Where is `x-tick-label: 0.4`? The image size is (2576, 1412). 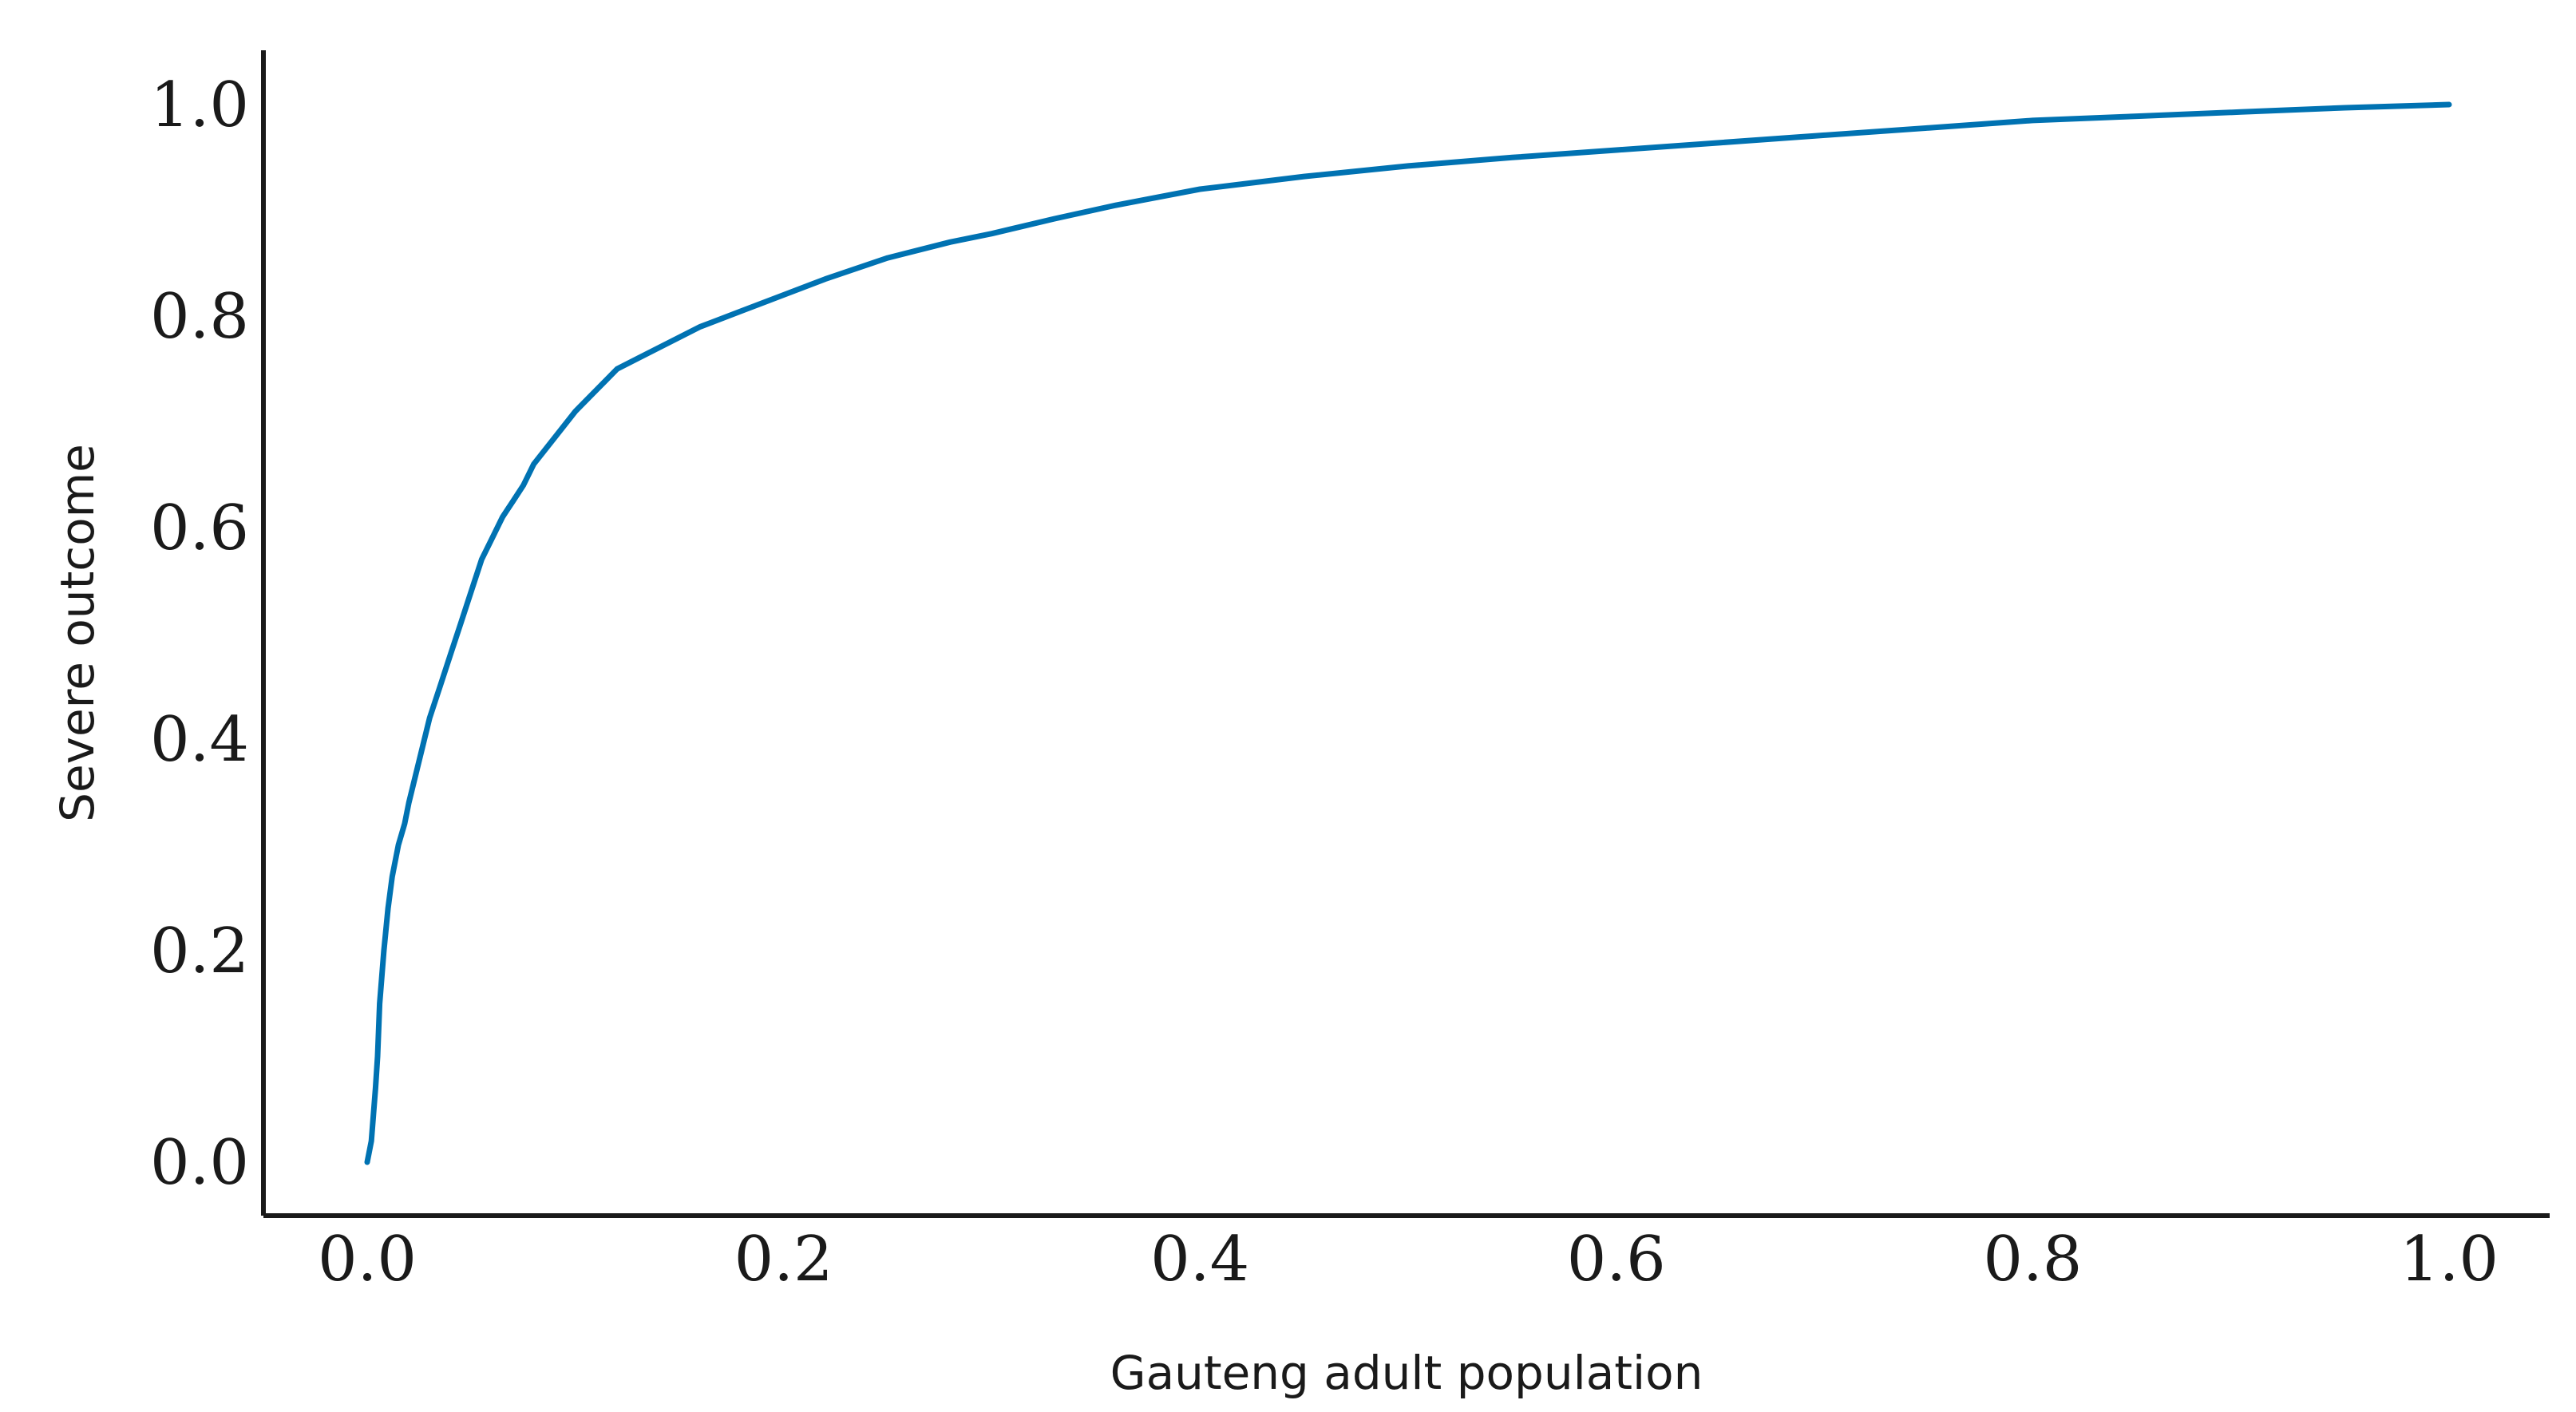 x-tick-label: 0.4 is located at coordinates (1199, 1259).